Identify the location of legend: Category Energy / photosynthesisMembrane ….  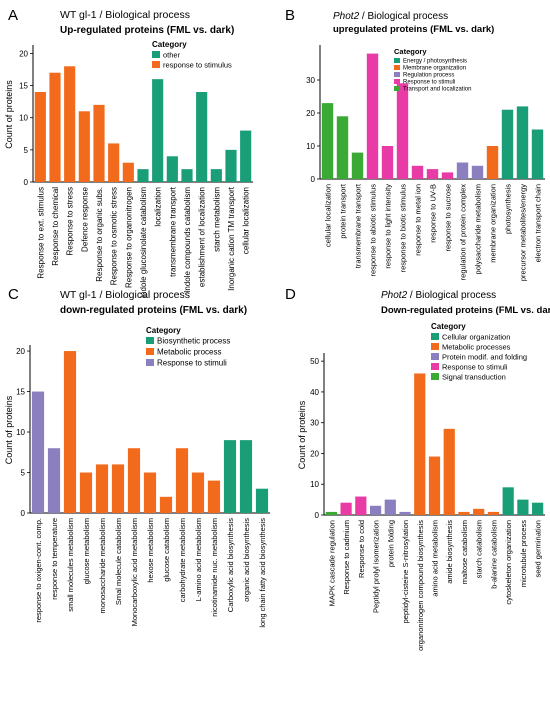
(432, 70).